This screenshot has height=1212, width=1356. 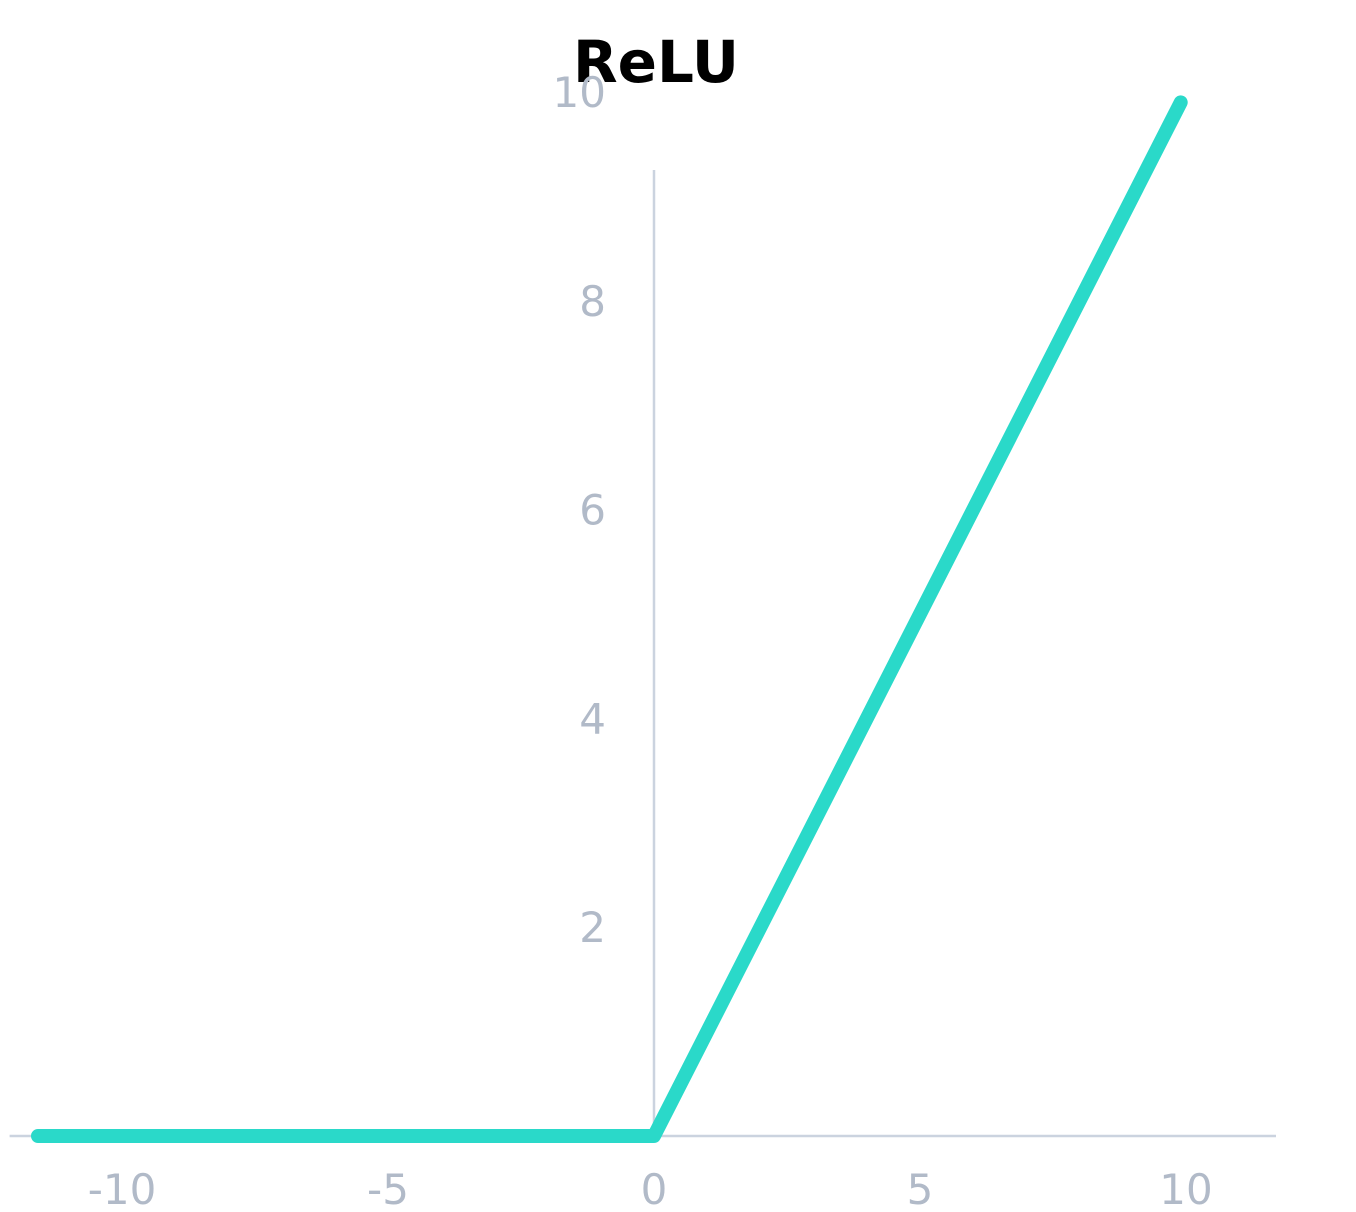 I want to click on x-tick-label: -10, so click(x=122, y=1188).